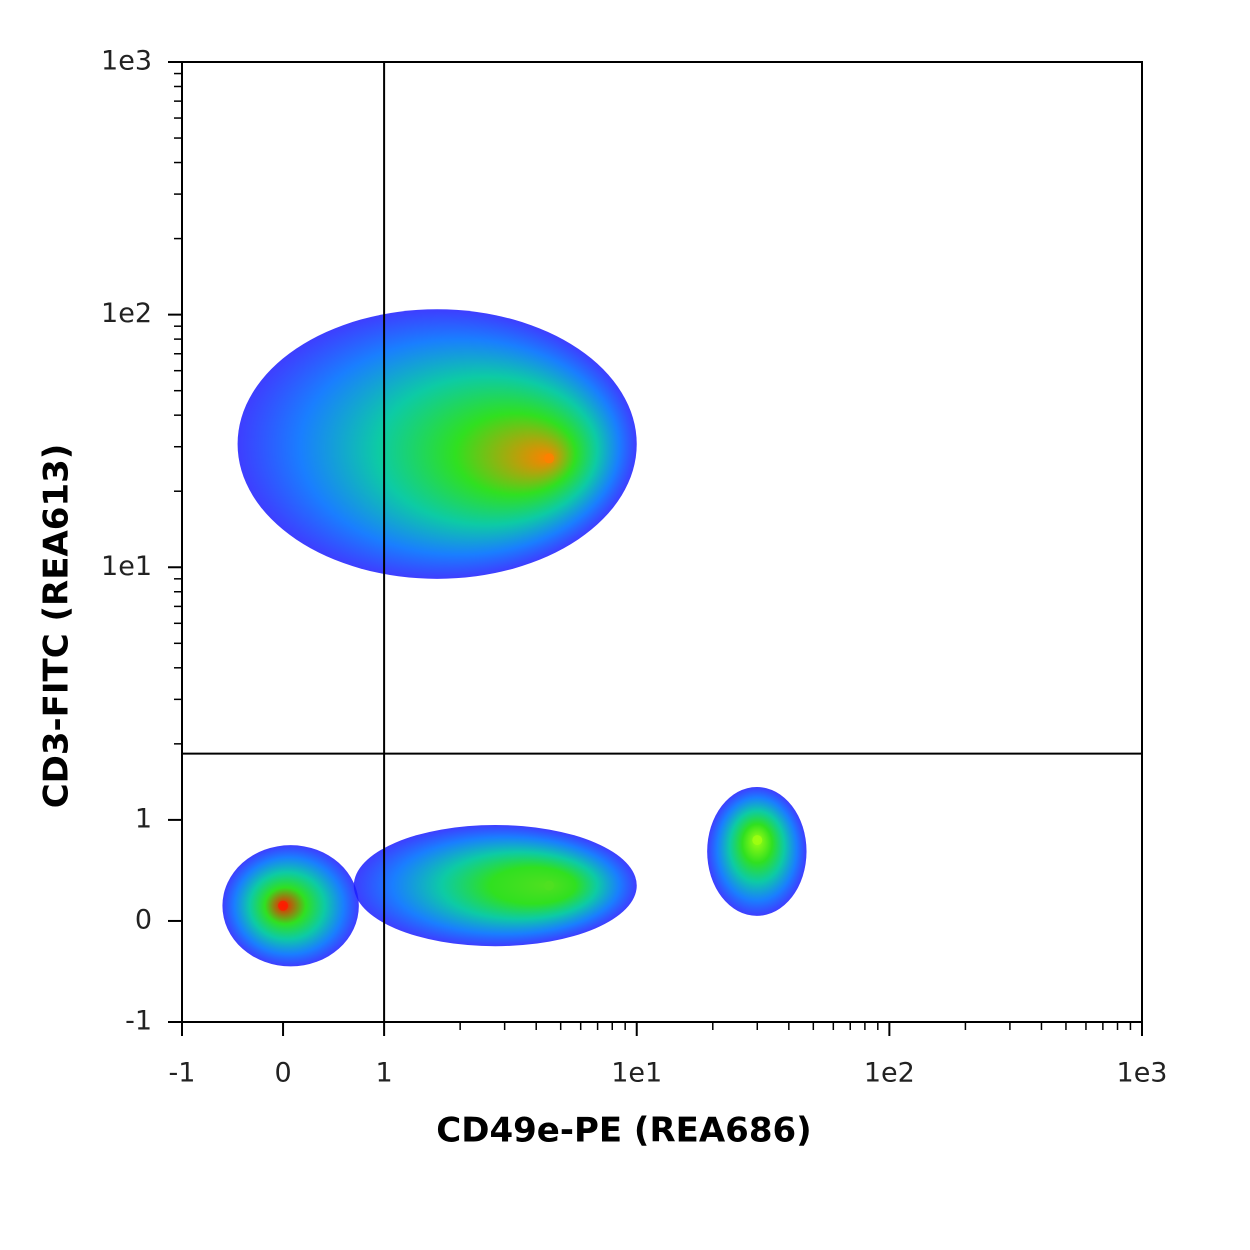  What do you see at coordinates (636, 1073) in the screenshot?
I see `x-tick-label: 1e1` at bounding box center [636, 1073].